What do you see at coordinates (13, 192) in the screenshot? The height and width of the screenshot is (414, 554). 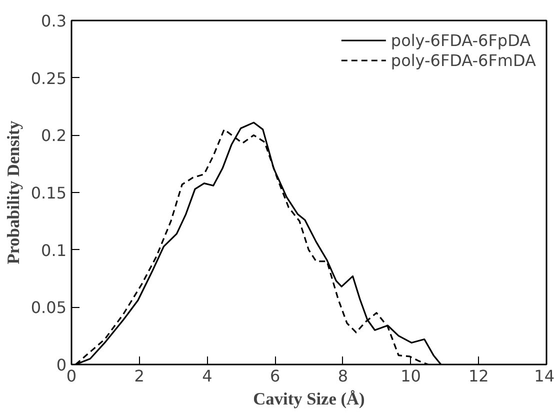 I see `y-axis-title: Probability Density` at bounding box center [13, 192].